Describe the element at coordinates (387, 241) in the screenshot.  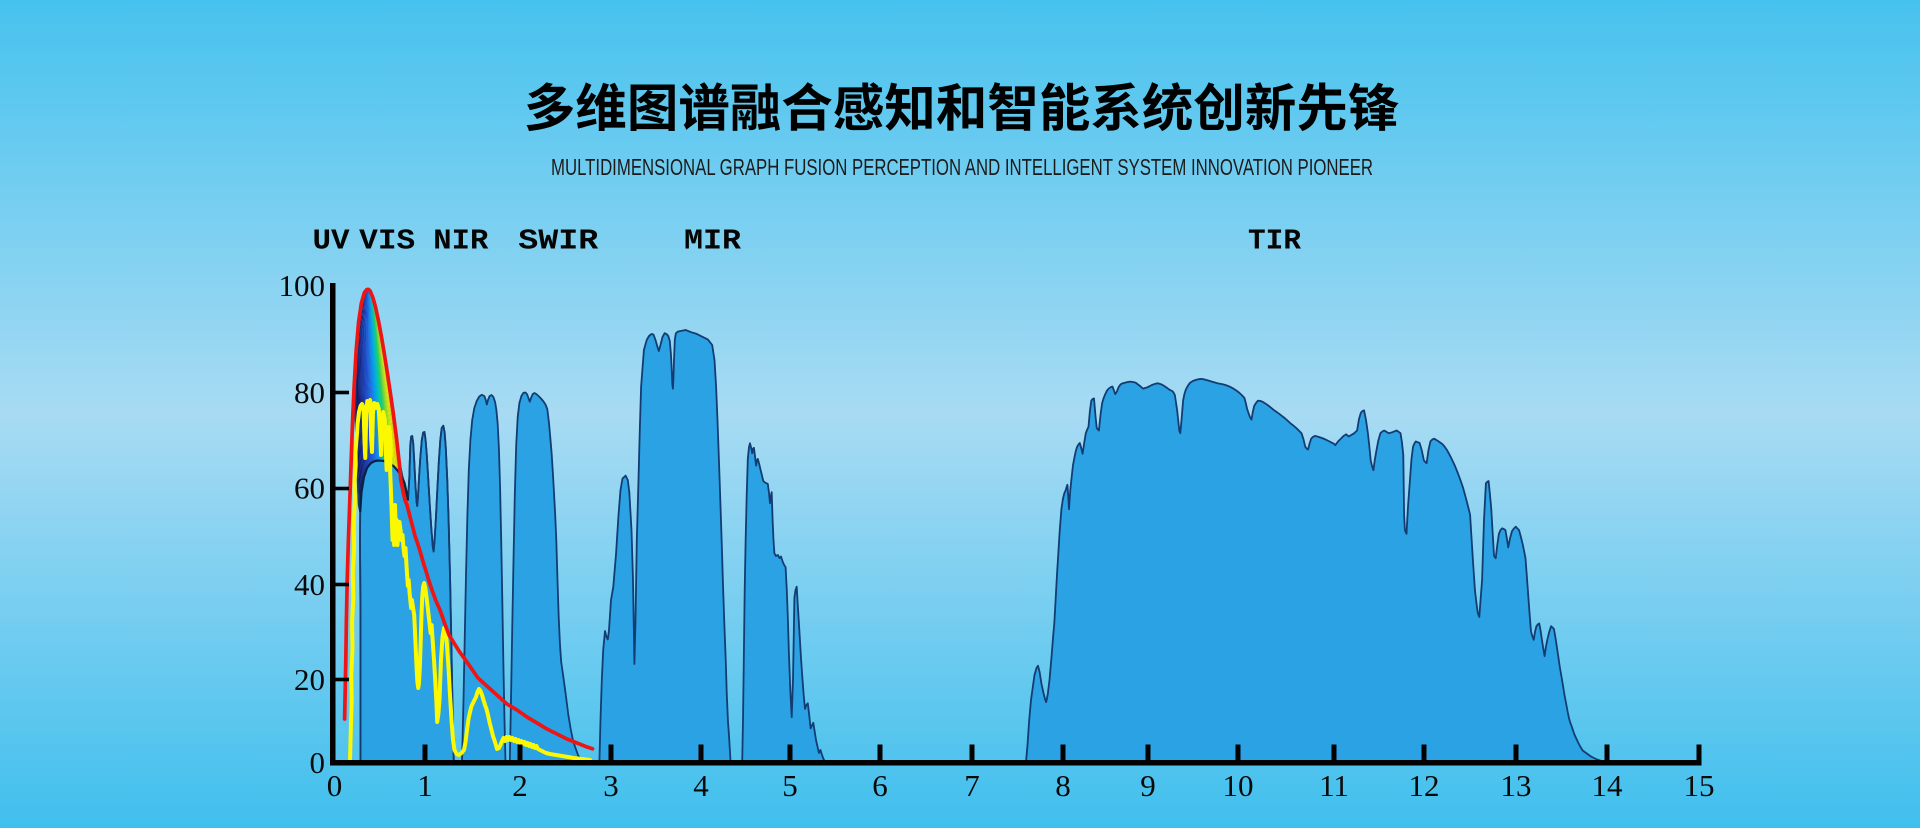
I see `svg-text: VIS` at that location.